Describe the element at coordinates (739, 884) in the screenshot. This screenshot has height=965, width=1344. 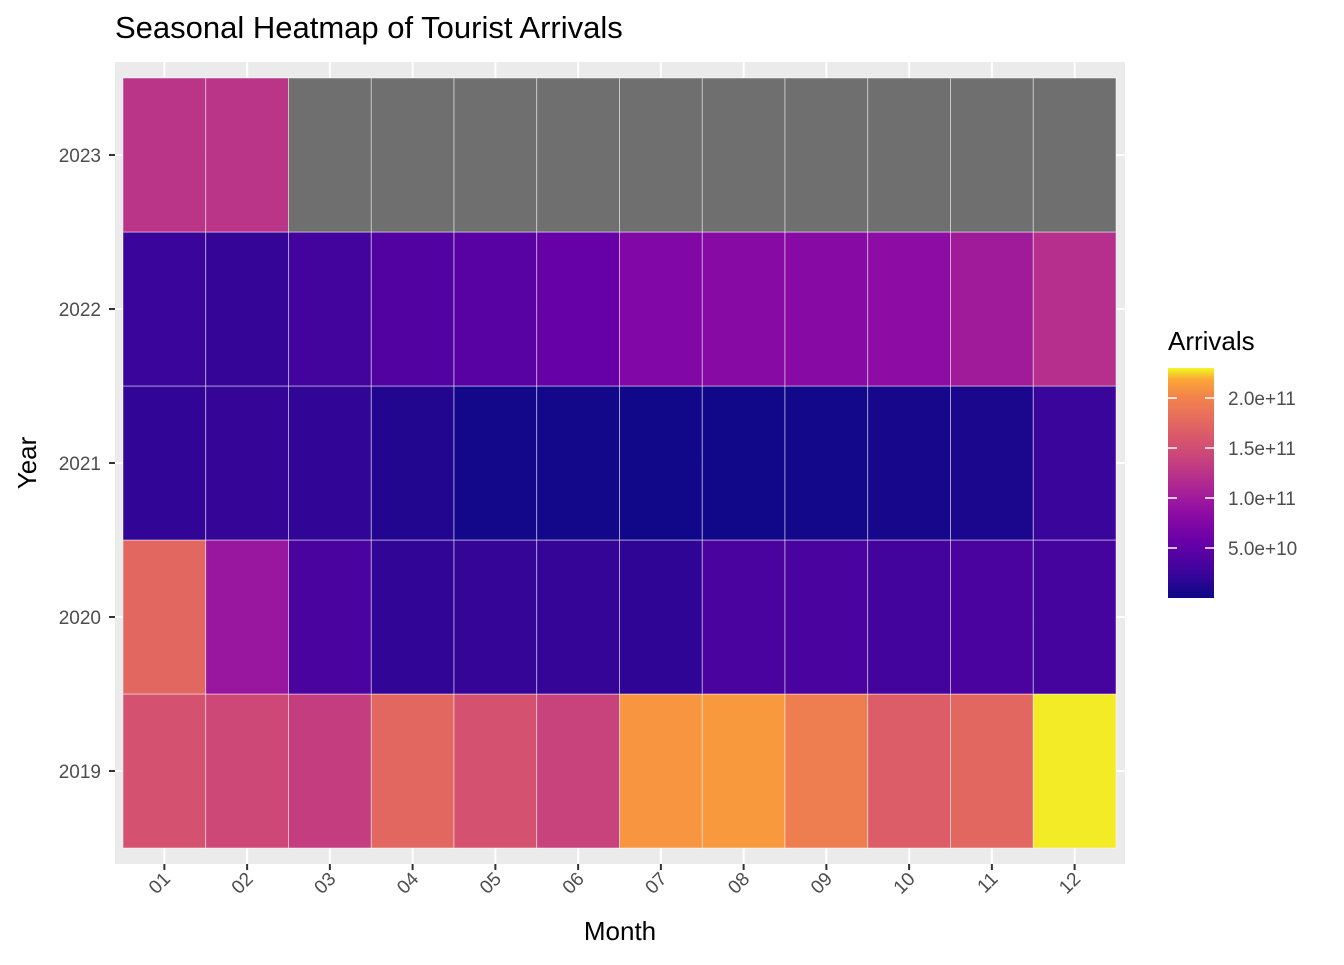
I see `x-tick-label: 08` at that location.